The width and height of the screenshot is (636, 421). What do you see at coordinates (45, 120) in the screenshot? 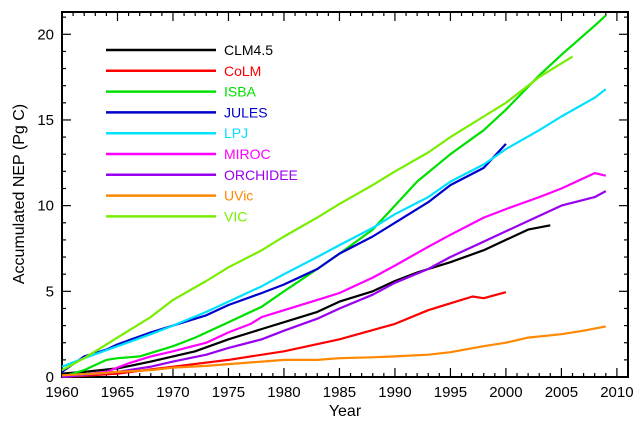
I see `y-tick-label: 15` at bounding box center [45, 120].